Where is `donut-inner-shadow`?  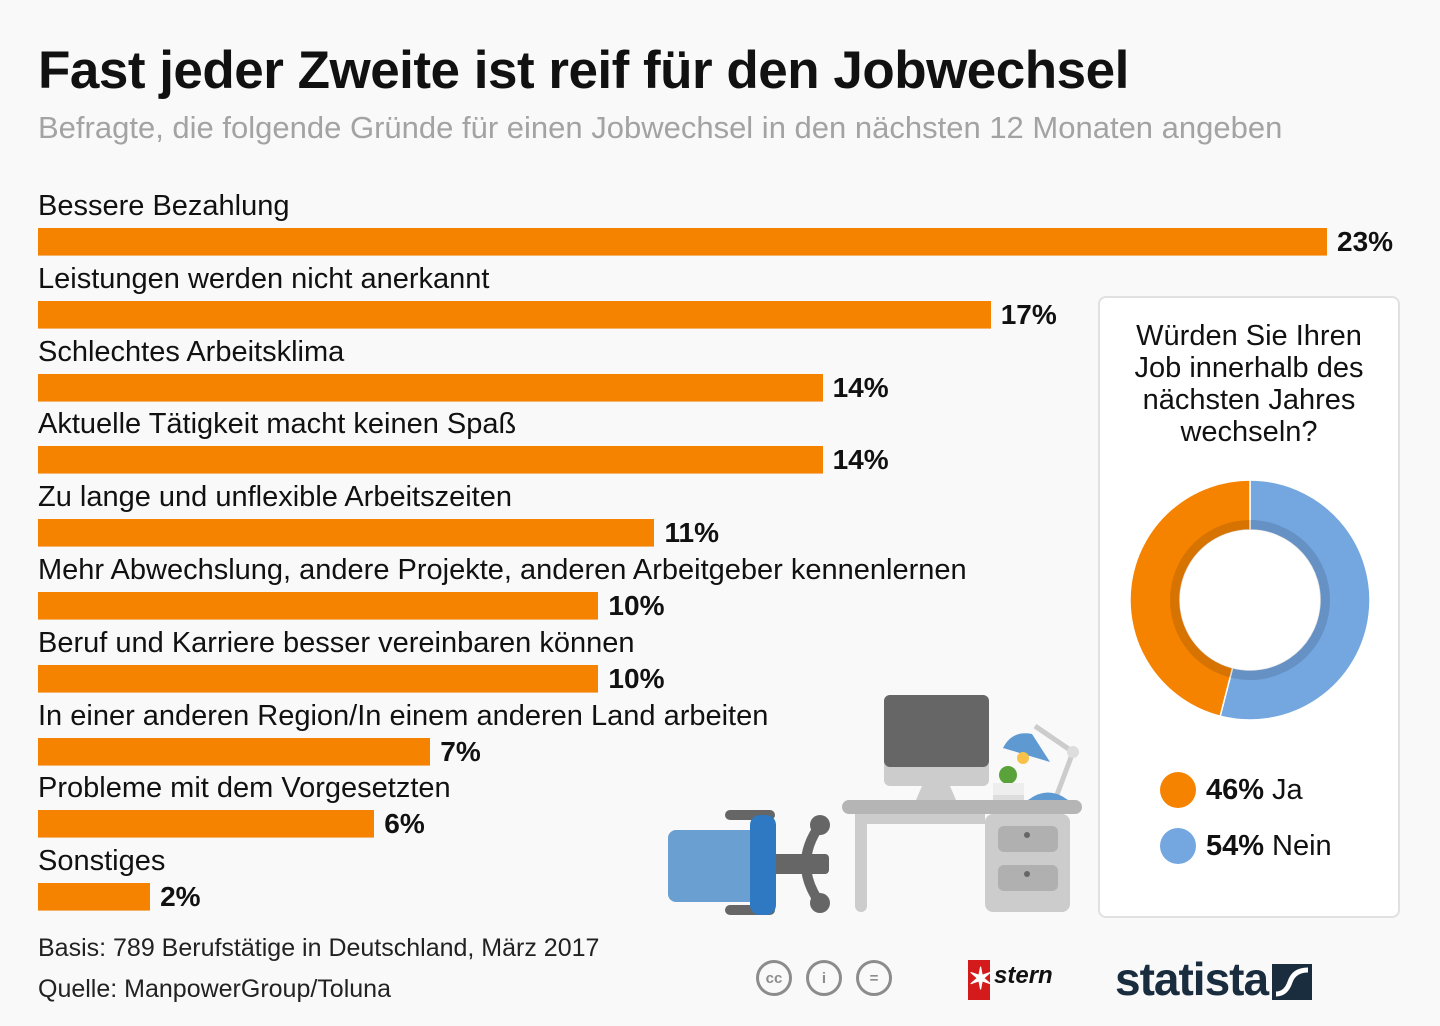 donut-inner-shadow is located at coordinates (1250, 600).